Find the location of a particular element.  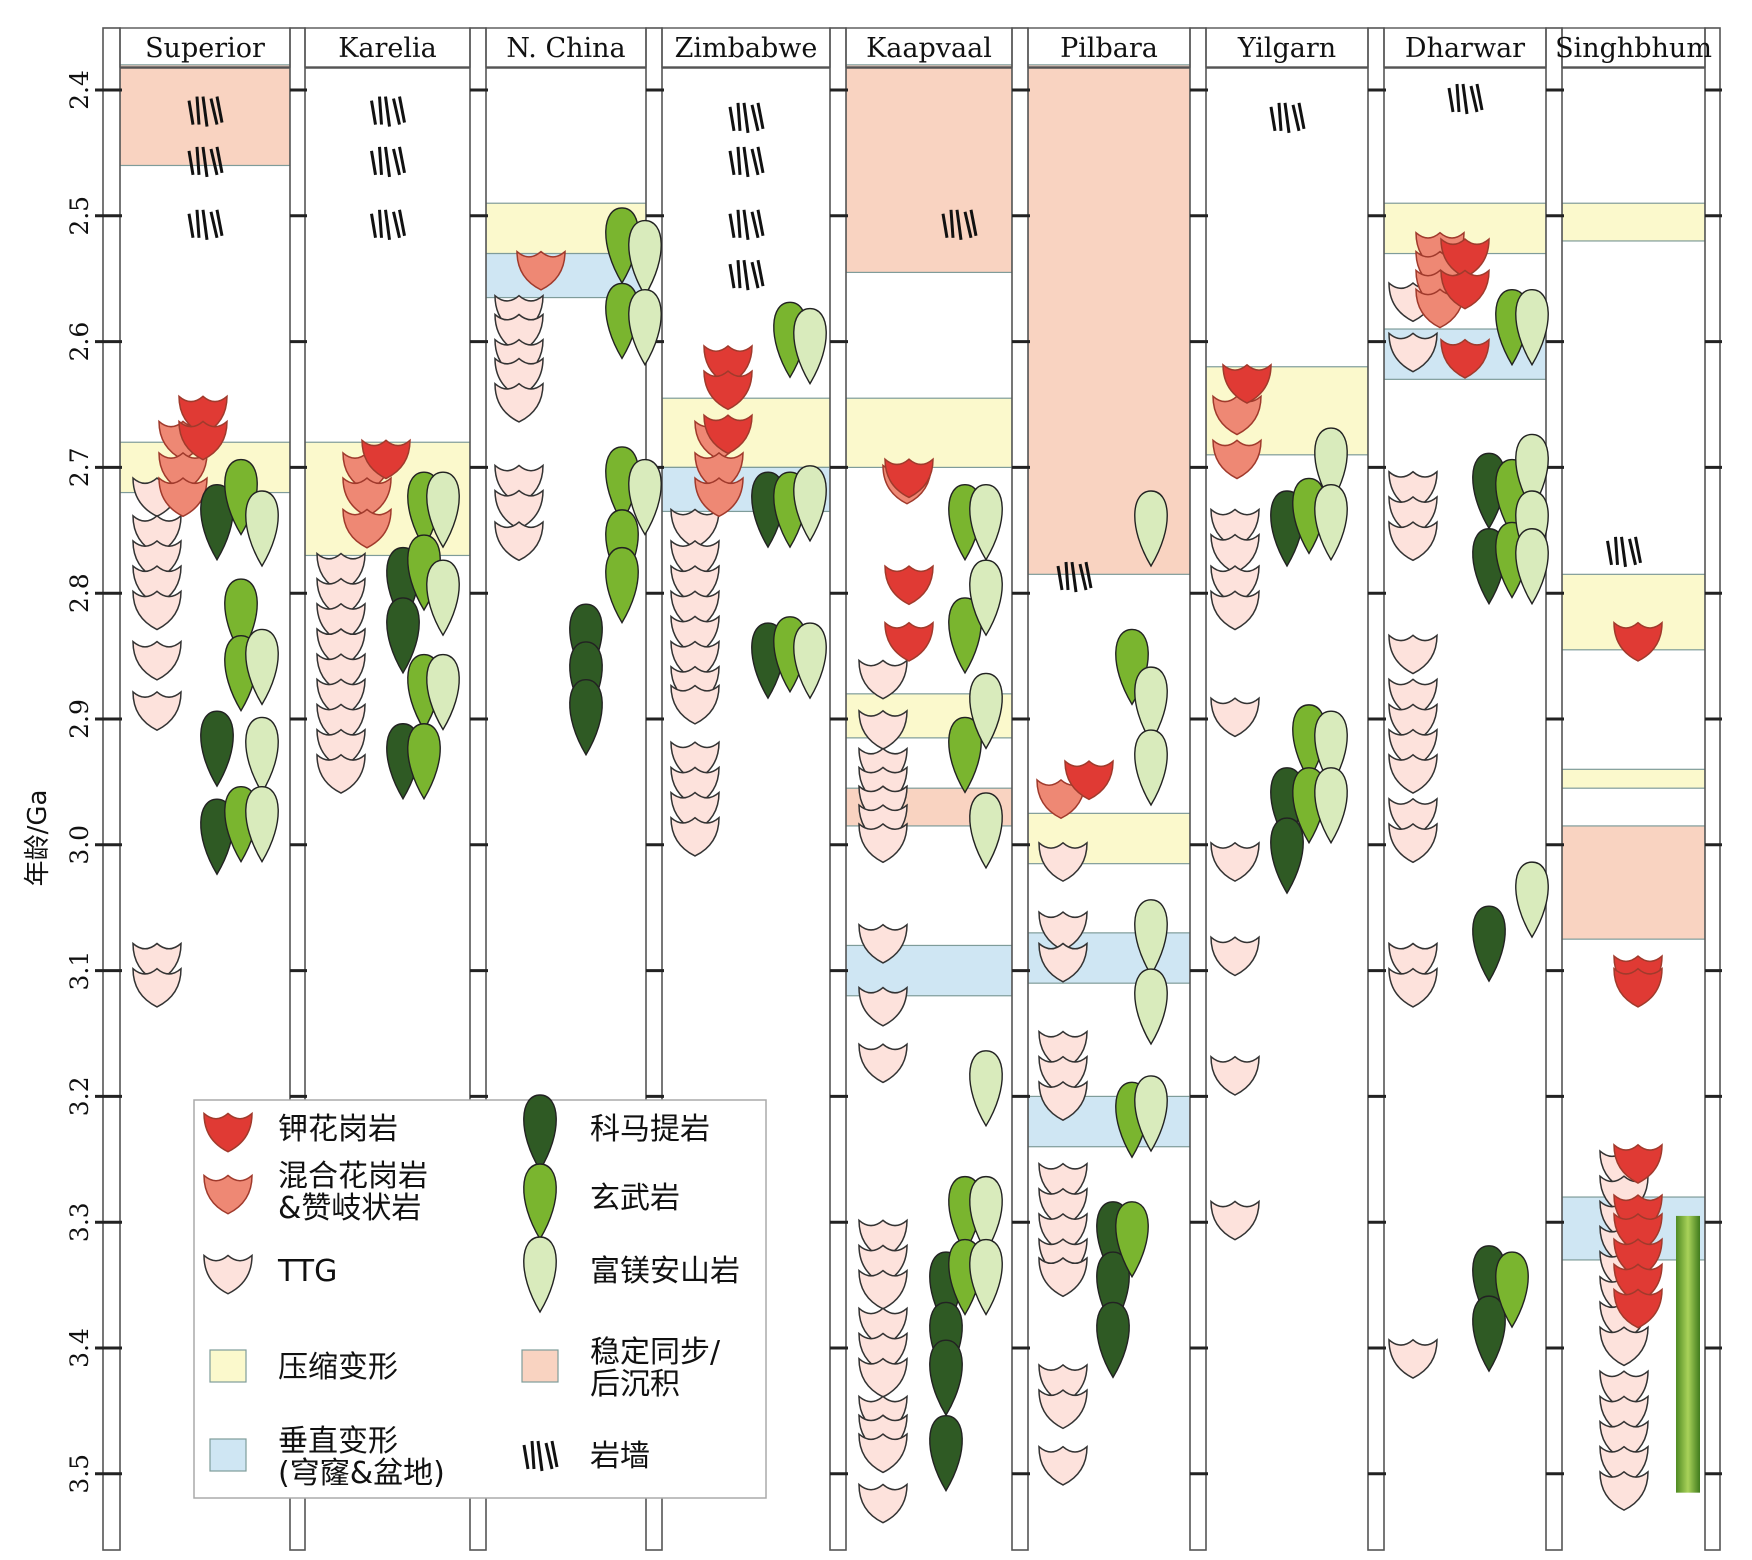

legend-label: 富镁安山岩 is located at coordinates (665, 1271).